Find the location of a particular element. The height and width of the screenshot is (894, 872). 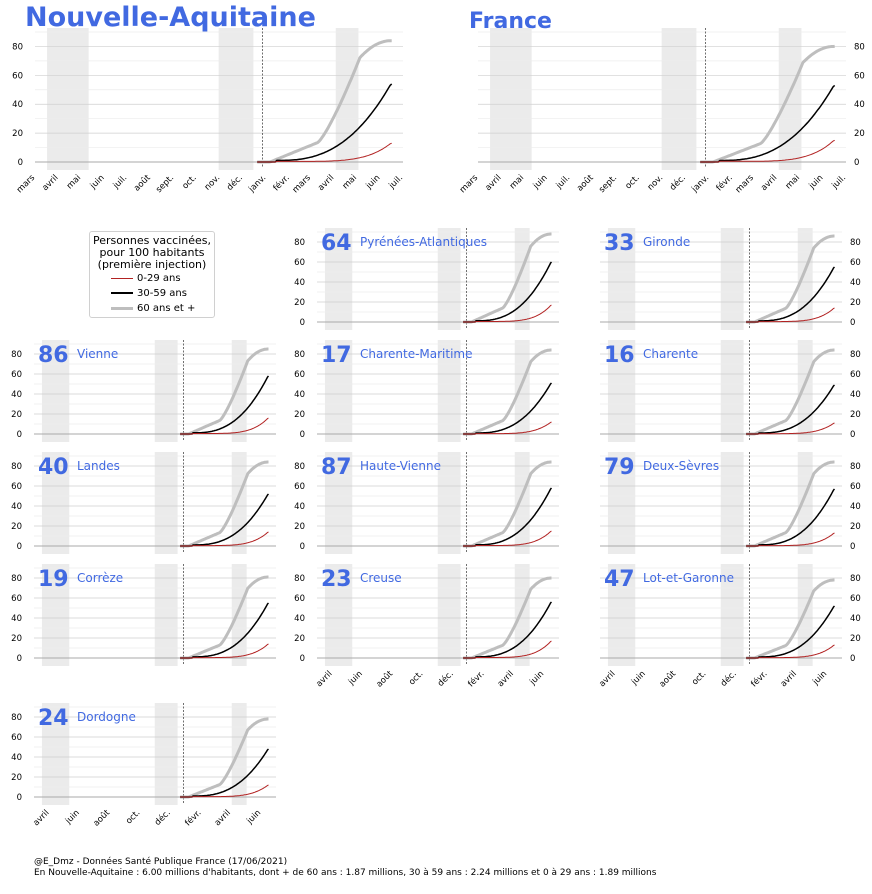

panel-17: 0 20 40 60 80 17 Charente-Maritime is located at coordinates (426, 391).